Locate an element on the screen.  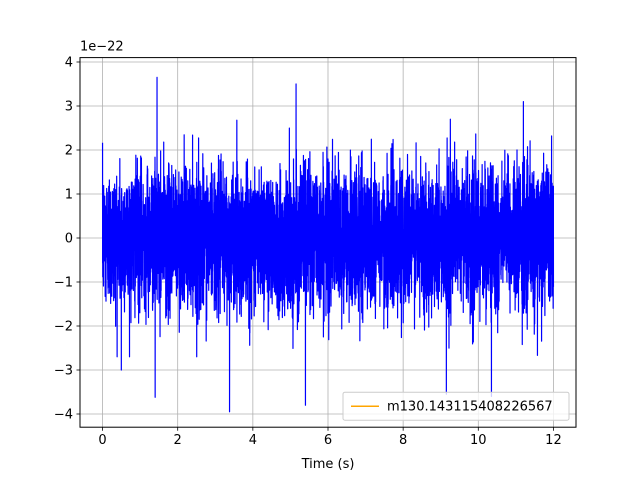
y-tick-label: −4 is located at coordinates (63, 415).